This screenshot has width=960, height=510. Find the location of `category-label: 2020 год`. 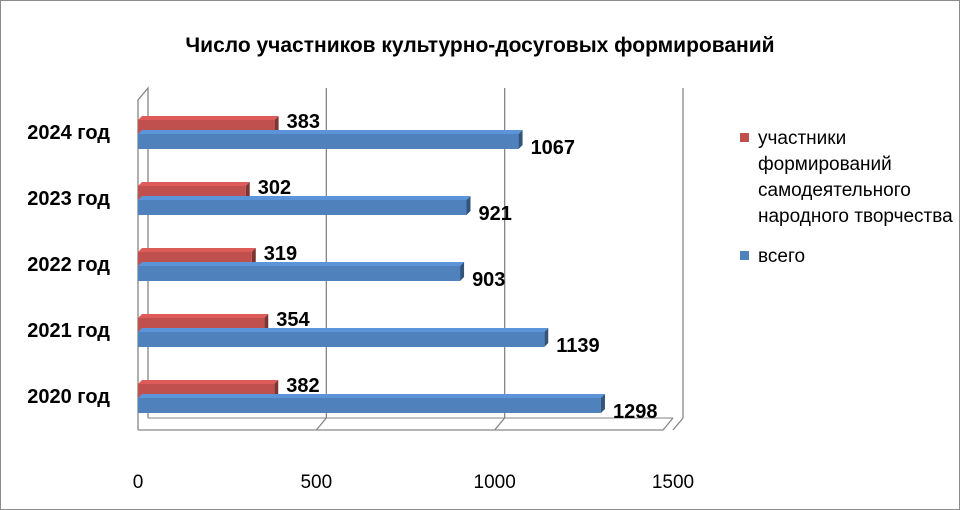

category-label: 2020 год is located at coordinates (68, 397).